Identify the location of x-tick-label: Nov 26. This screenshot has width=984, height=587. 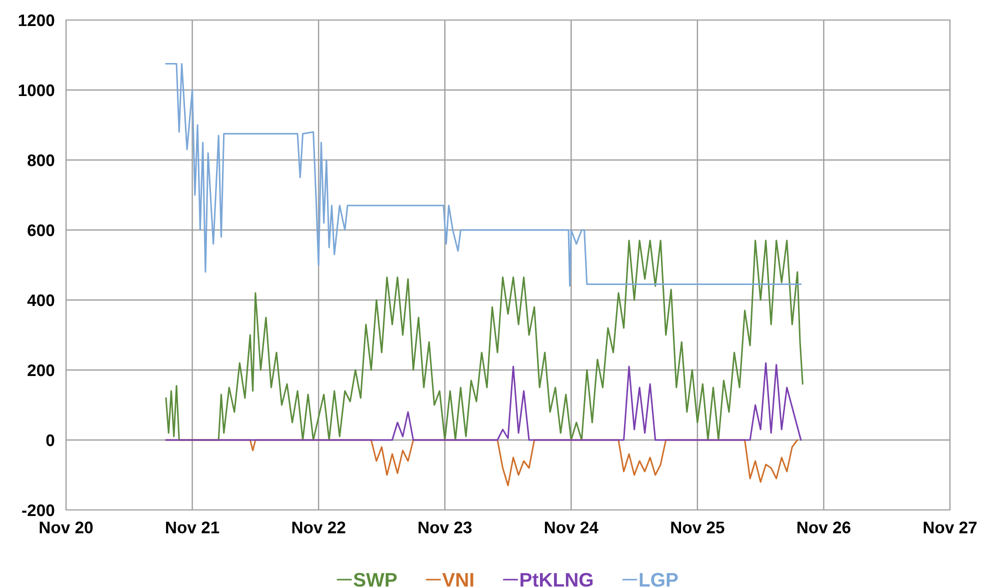
(824, 528).